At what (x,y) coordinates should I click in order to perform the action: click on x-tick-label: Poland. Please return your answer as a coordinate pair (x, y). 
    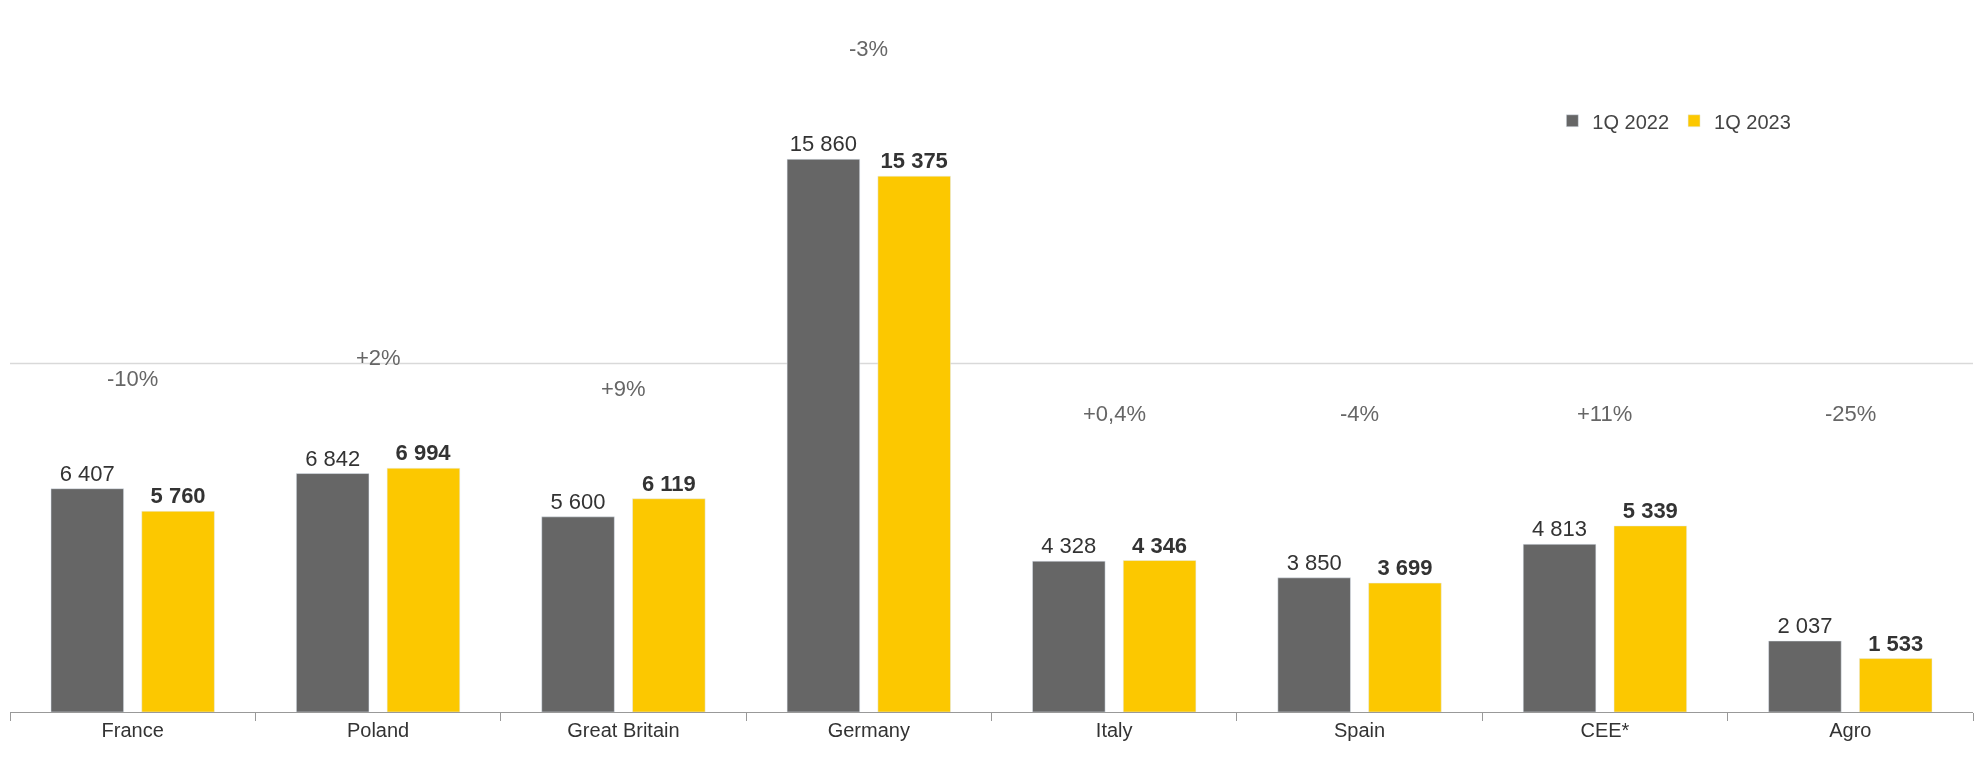
    Looking at the image, I should click on (378, 730).